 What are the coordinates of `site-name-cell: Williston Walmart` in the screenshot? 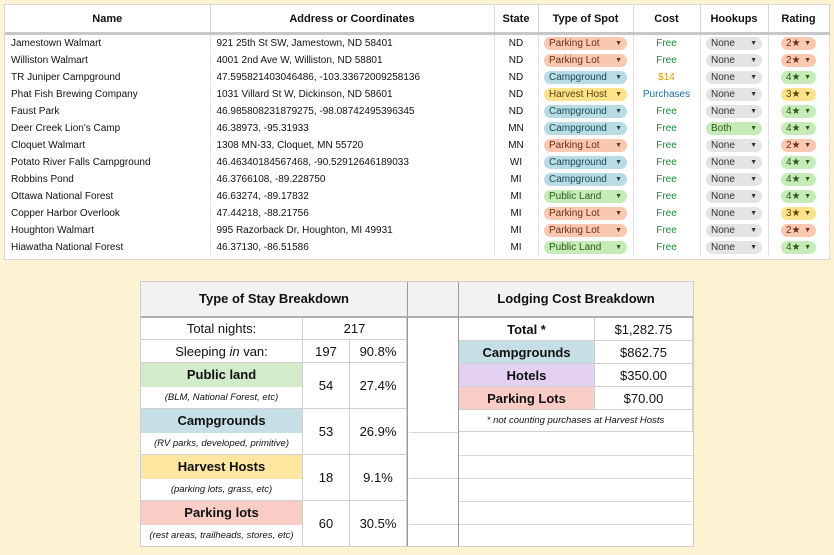 It's located at (108, 60).